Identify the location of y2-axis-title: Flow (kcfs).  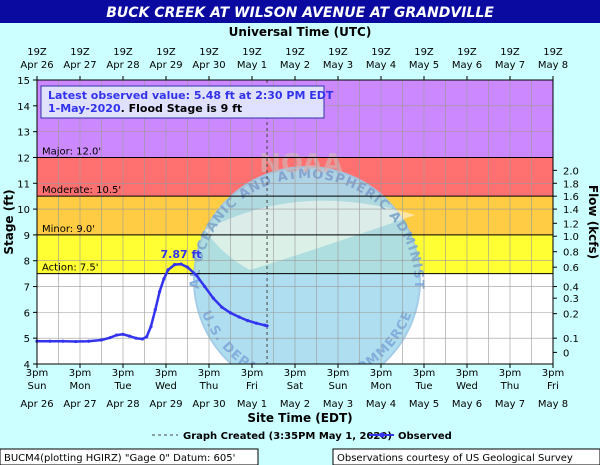
(593, 222).